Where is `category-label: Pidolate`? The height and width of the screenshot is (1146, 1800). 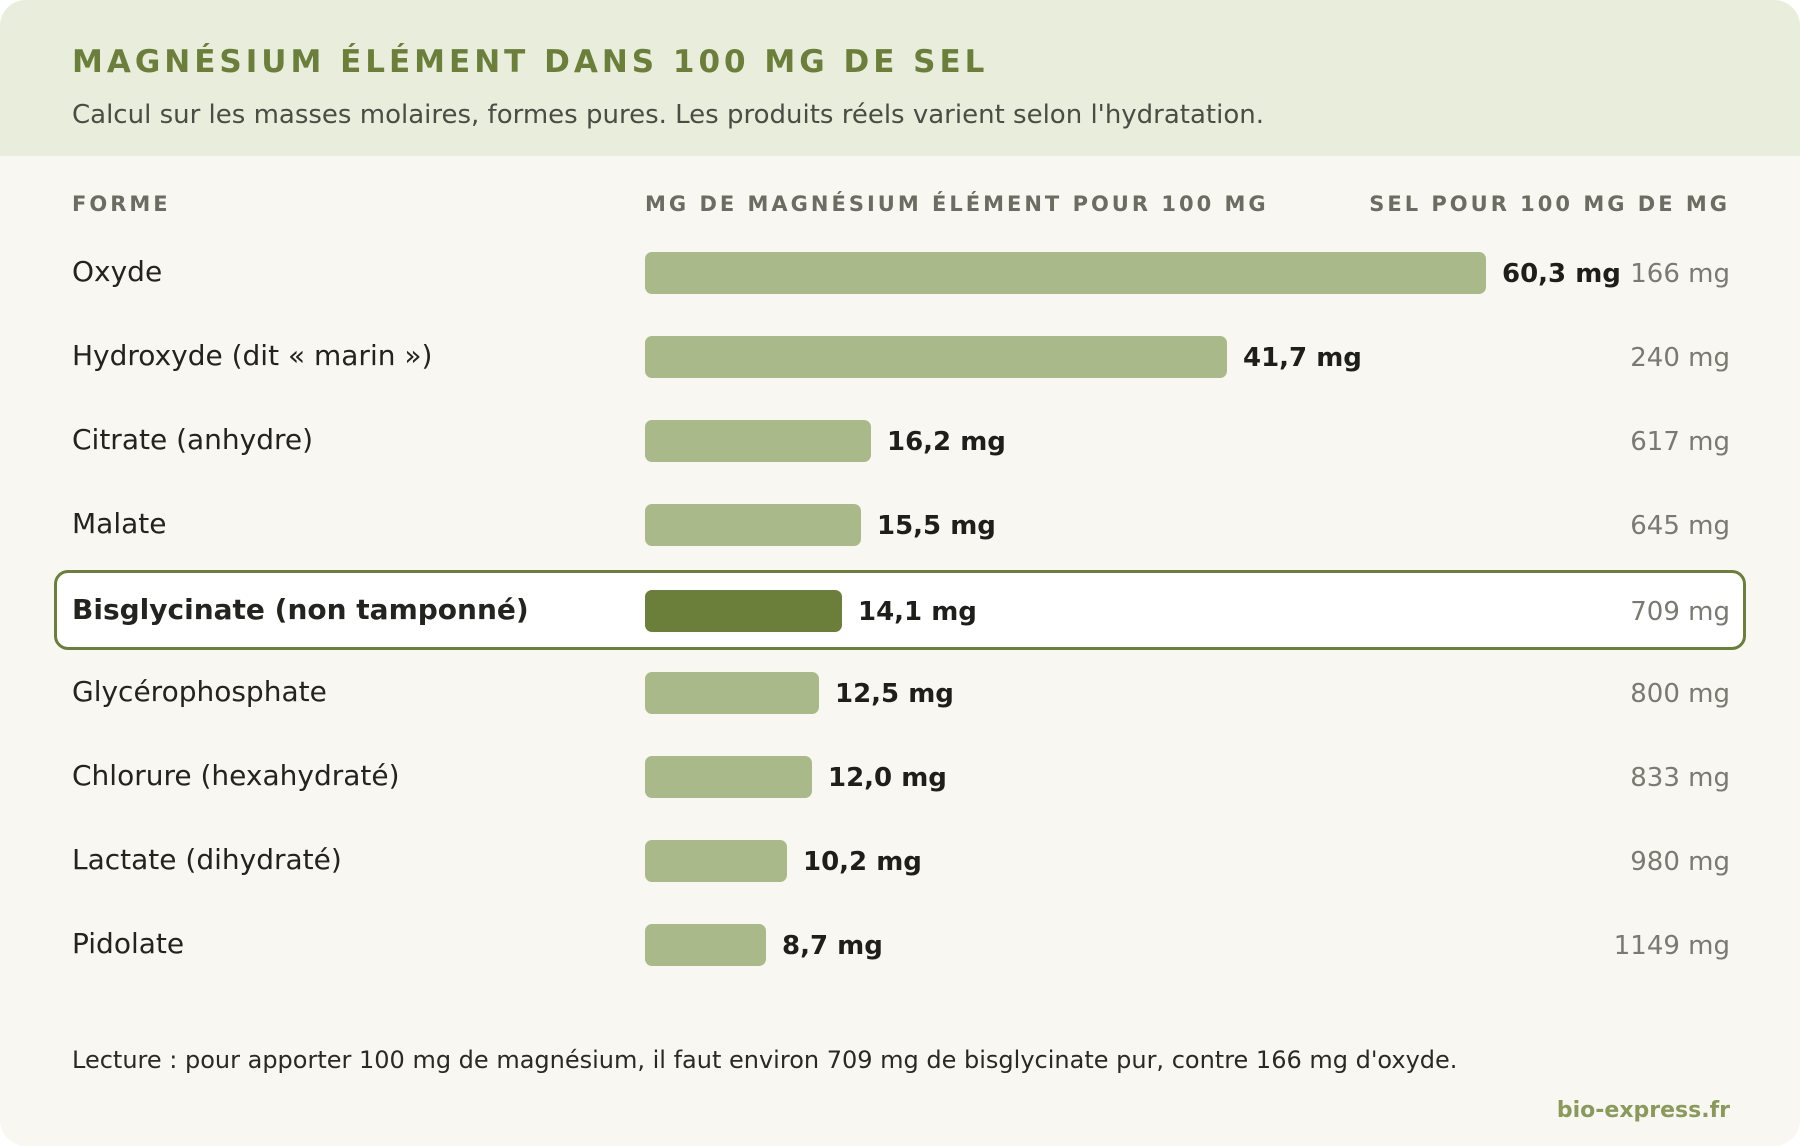
category-label: Pidolate is located at coordinates (128, 943).